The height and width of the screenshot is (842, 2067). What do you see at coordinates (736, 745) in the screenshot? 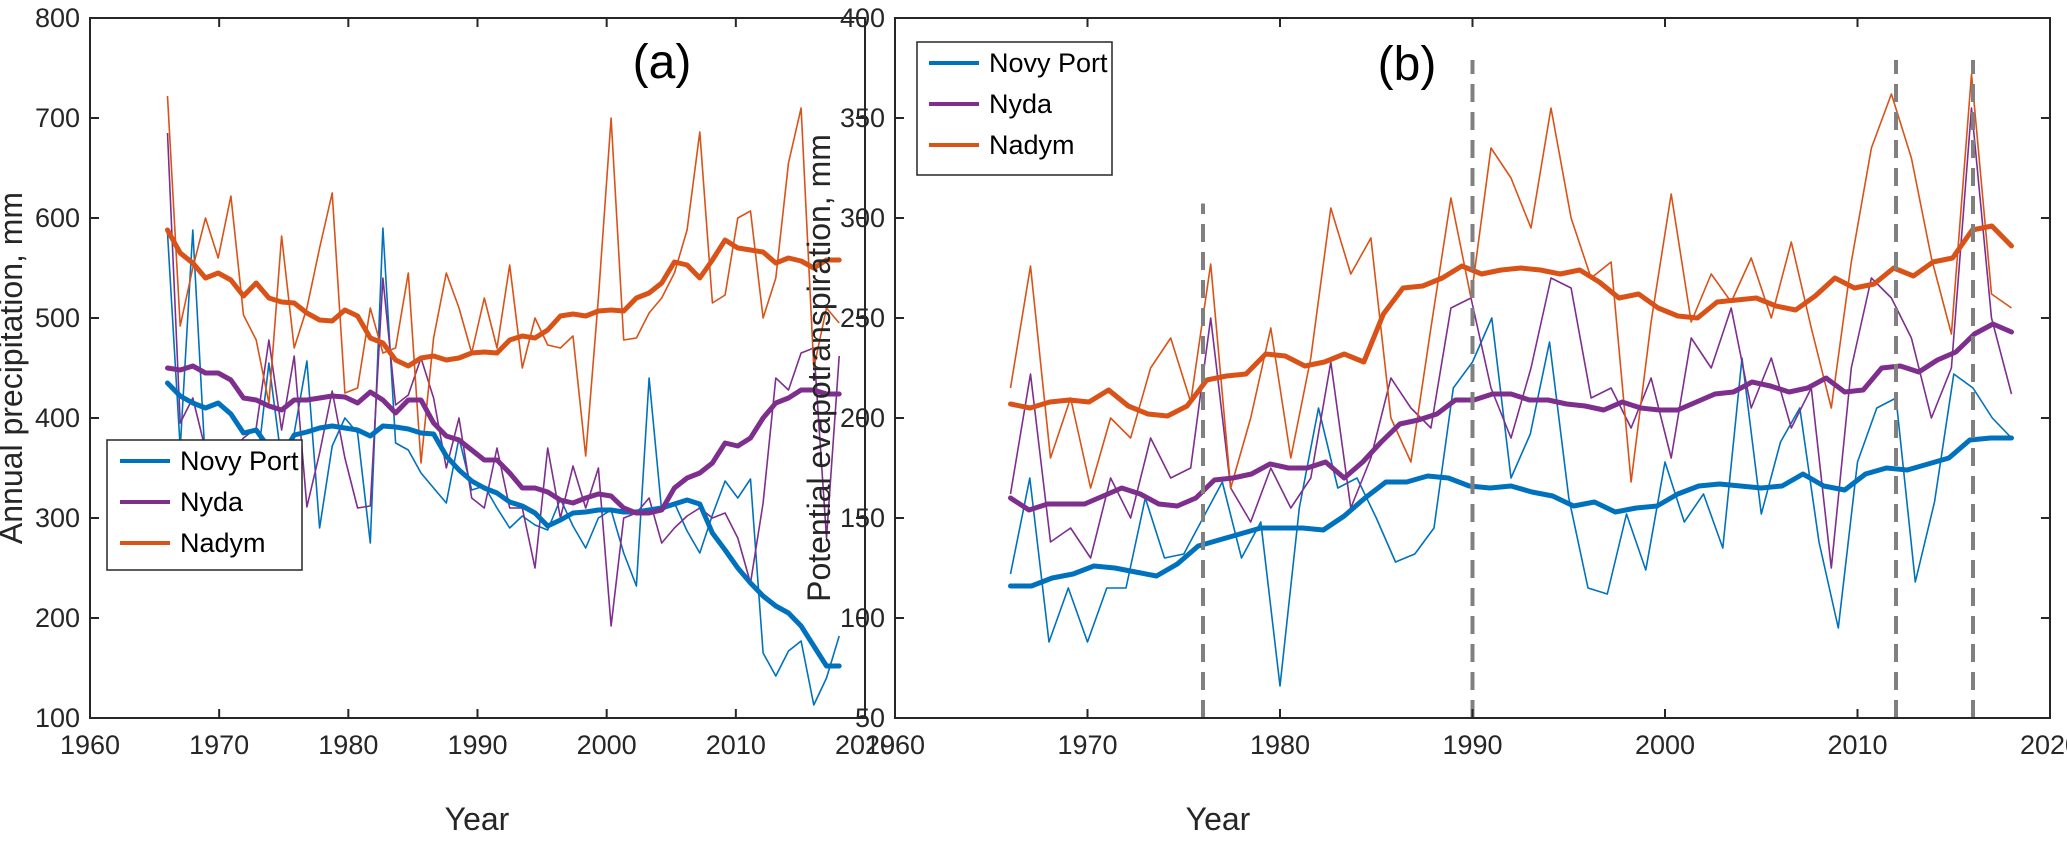
I see `panel-a-xtick-label: 2010` at bounding box center [736, 745].